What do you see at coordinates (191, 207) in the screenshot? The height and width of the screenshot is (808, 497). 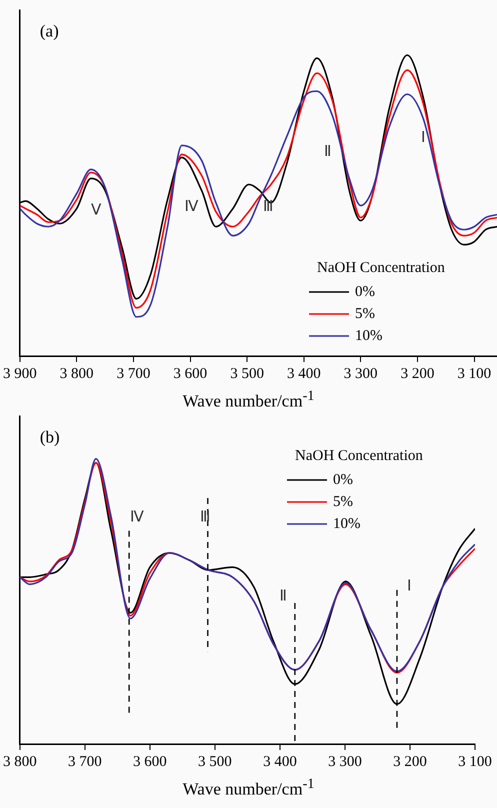 I see `annotation: Ⅳ` at bounding box center [191, 207].